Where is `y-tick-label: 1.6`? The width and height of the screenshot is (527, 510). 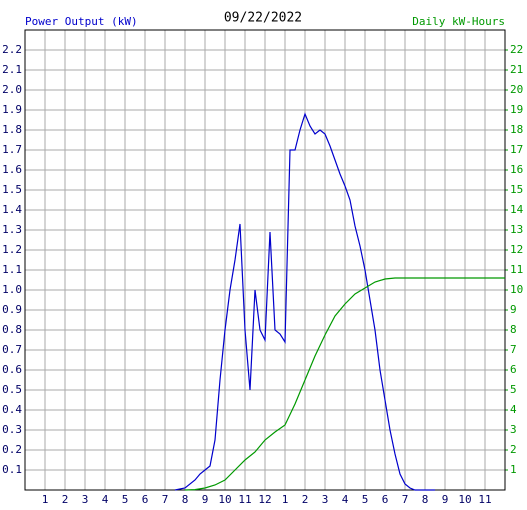 y-tick-label: 1.6 is located at coordinates (12, 169).